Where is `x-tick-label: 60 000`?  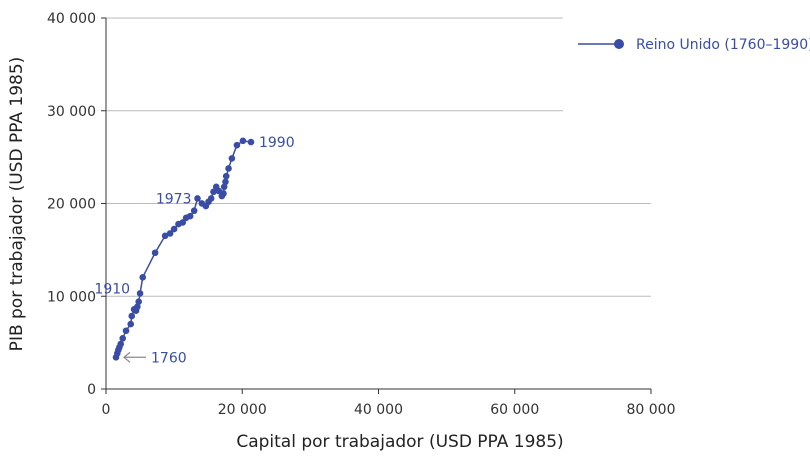 x-tick-label: 60 000 is located at coordinates (514, 410).